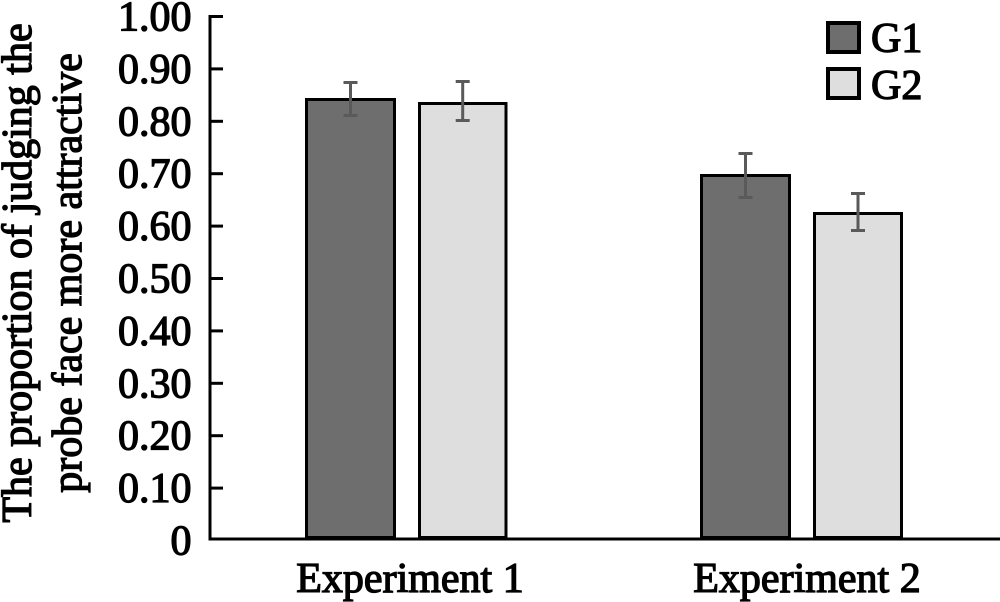 The image size is (1000, 602). What do you see at coordinates (155, 70) in the screenshot?
I see `svg-text: 0.90` at bounding box center [155, 70].